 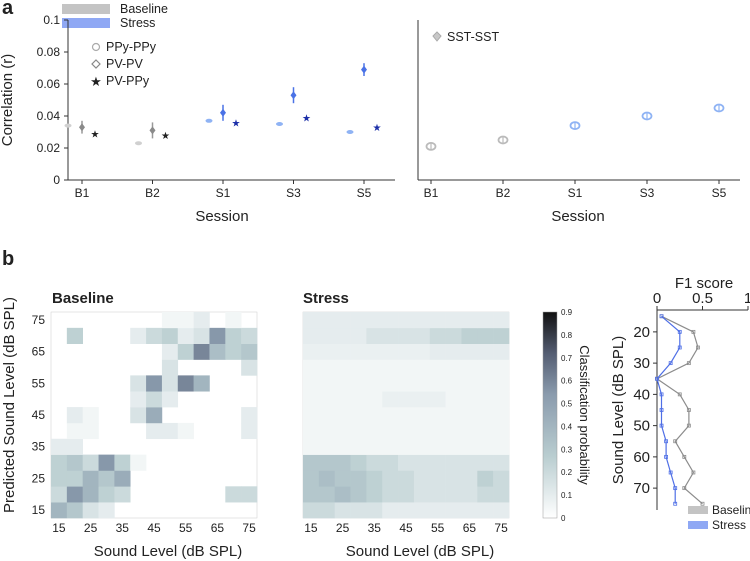 I want to click on legend-pvppy-label: PV-PPy, so click(x=128, y=81).